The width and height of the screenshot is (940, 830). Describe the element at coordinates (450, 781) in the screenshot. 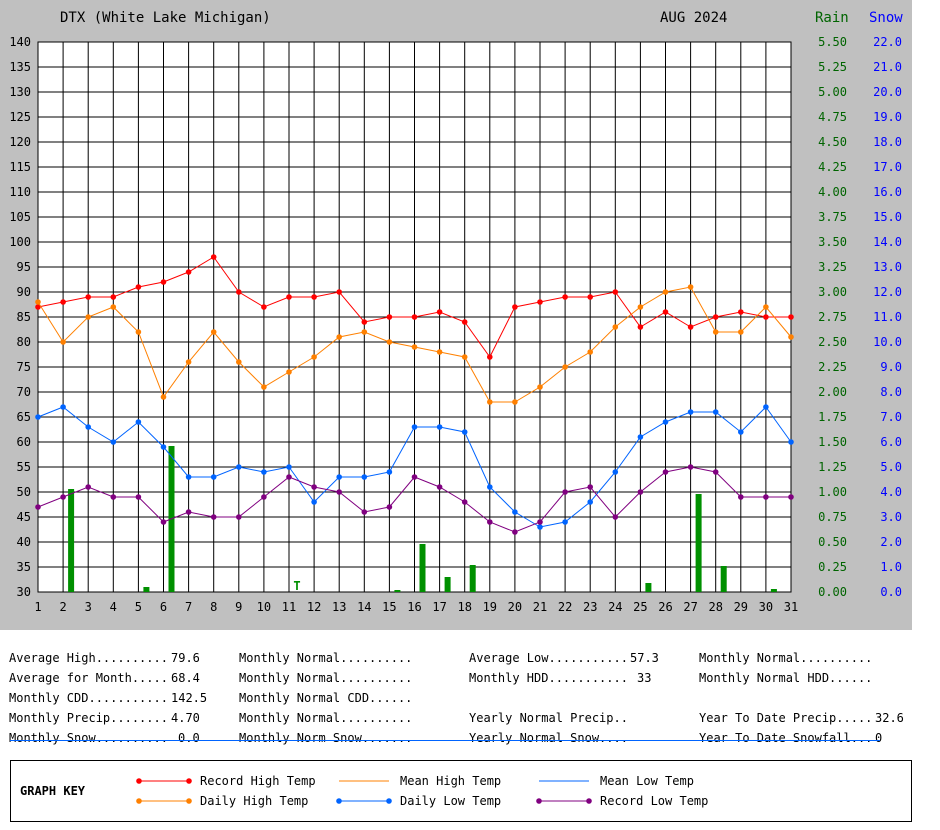

I see `key-label: Mean High Temp` at that location.